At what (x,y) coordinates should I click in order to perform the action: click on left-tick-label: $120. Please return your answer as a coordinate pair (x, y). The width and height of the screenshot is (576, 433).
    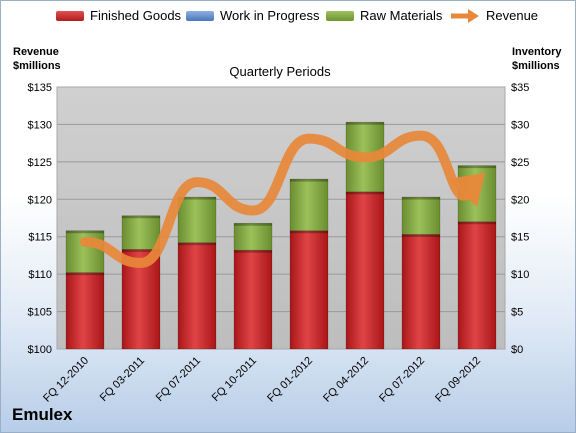
    Looking at the image, I should click on (40, 200).